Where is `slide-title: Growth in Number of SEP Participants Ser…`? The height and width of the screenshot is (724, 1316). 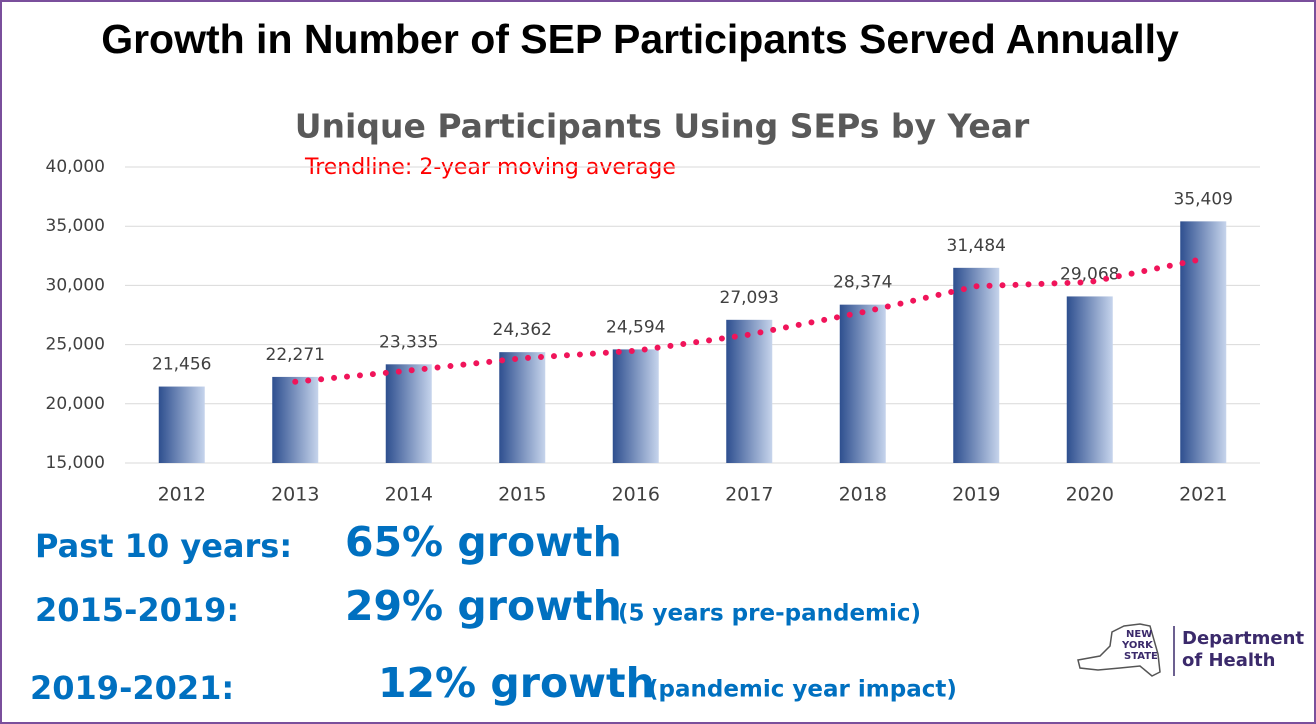 slide-title: Growth in Number of SEP Participants Ser… is located at coordinates (640, 39).